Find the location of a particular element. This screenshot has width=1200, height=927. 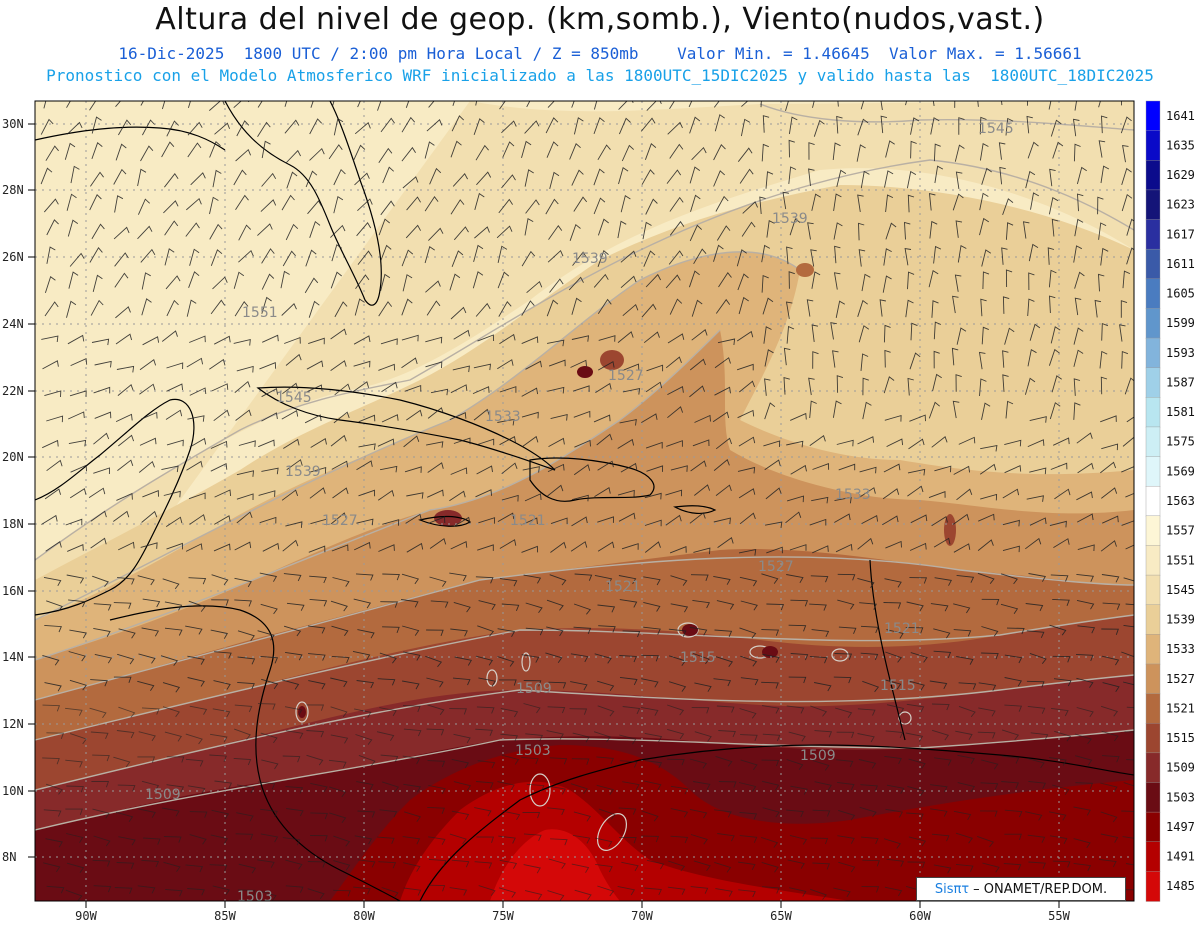

colorbar-label: 1563 is located at coordinates (1180, 501).